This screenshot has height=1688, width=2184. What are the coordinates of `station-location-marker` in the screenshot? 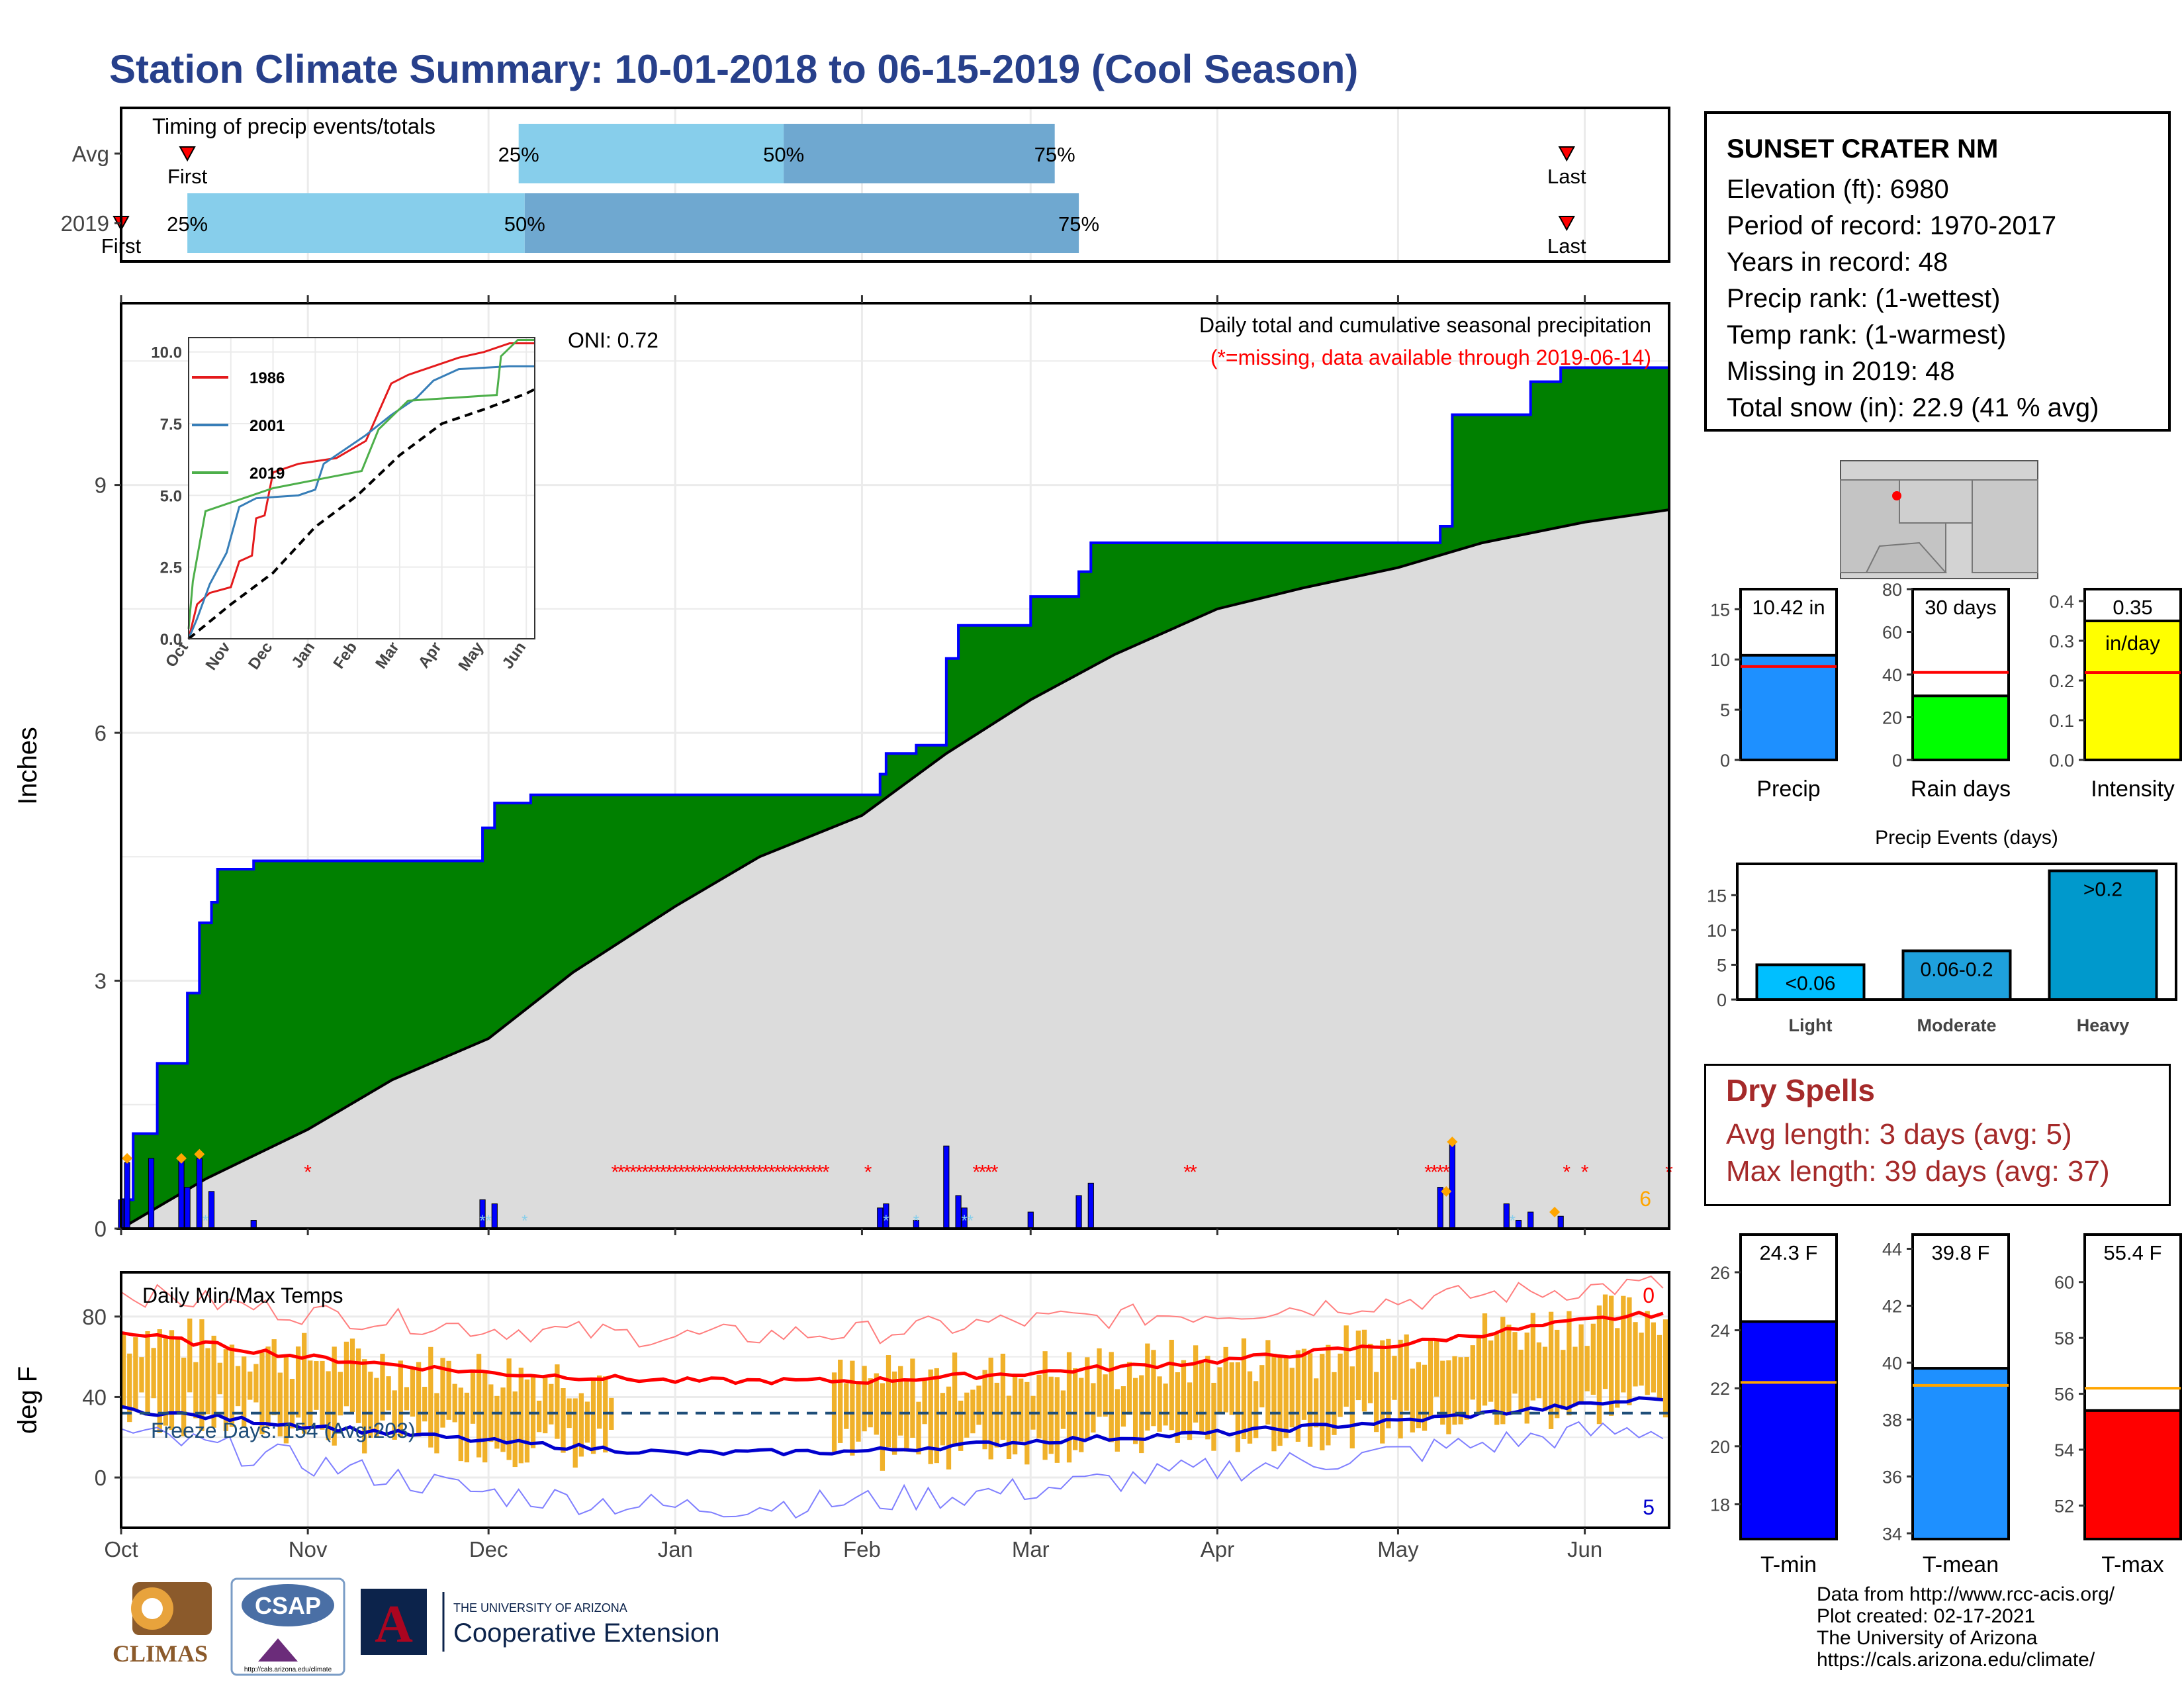 It's located at (1897, 495).